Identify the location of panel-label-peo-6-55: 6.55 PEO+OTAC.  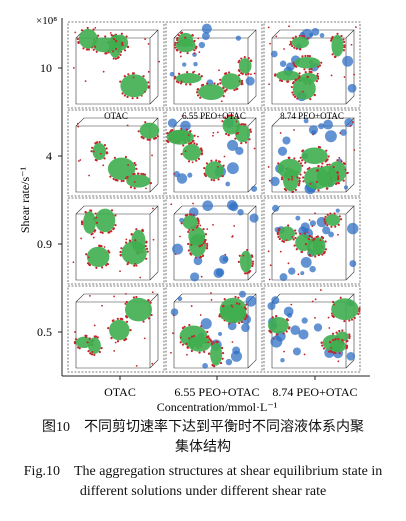
(214, 116).